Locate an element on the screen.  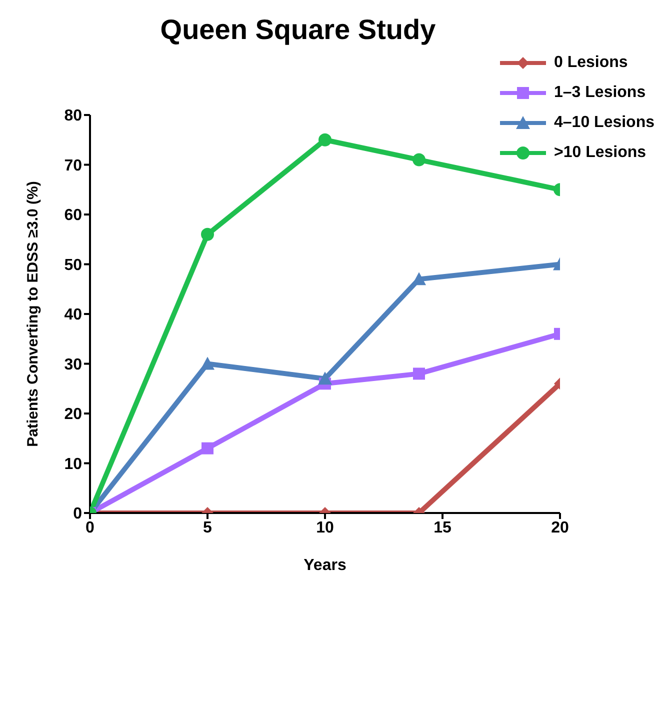
y-tick-label: 30 is located at coordinates (73, 365).